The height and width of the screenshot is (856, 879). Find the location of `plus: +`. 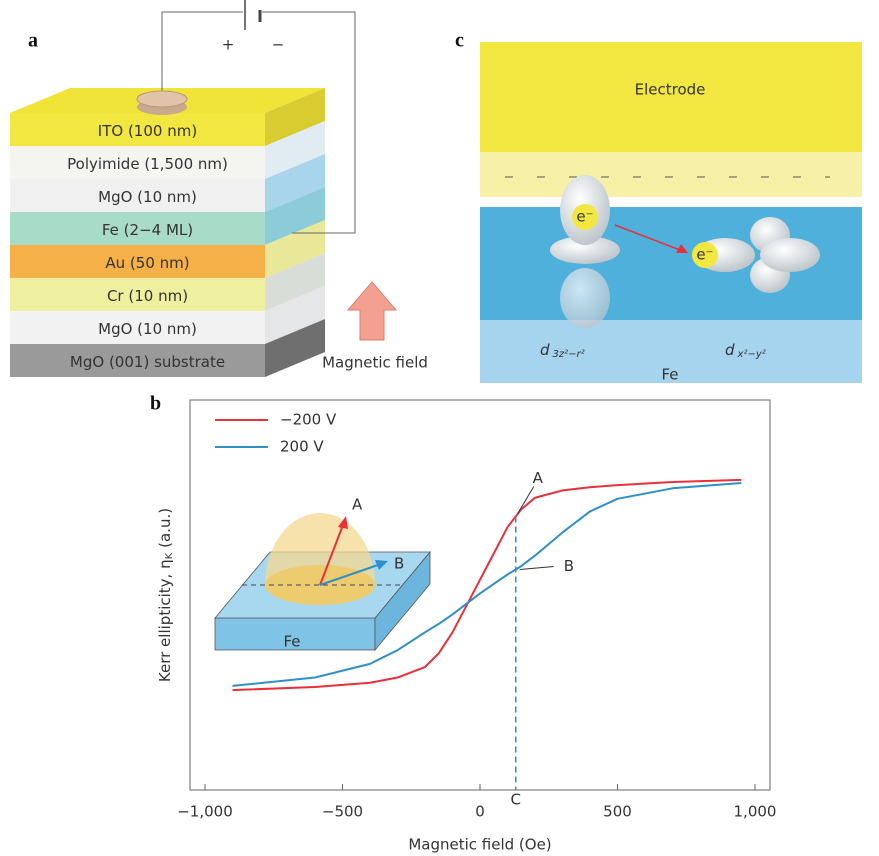

plus: + is located at coordinates (228, 45).